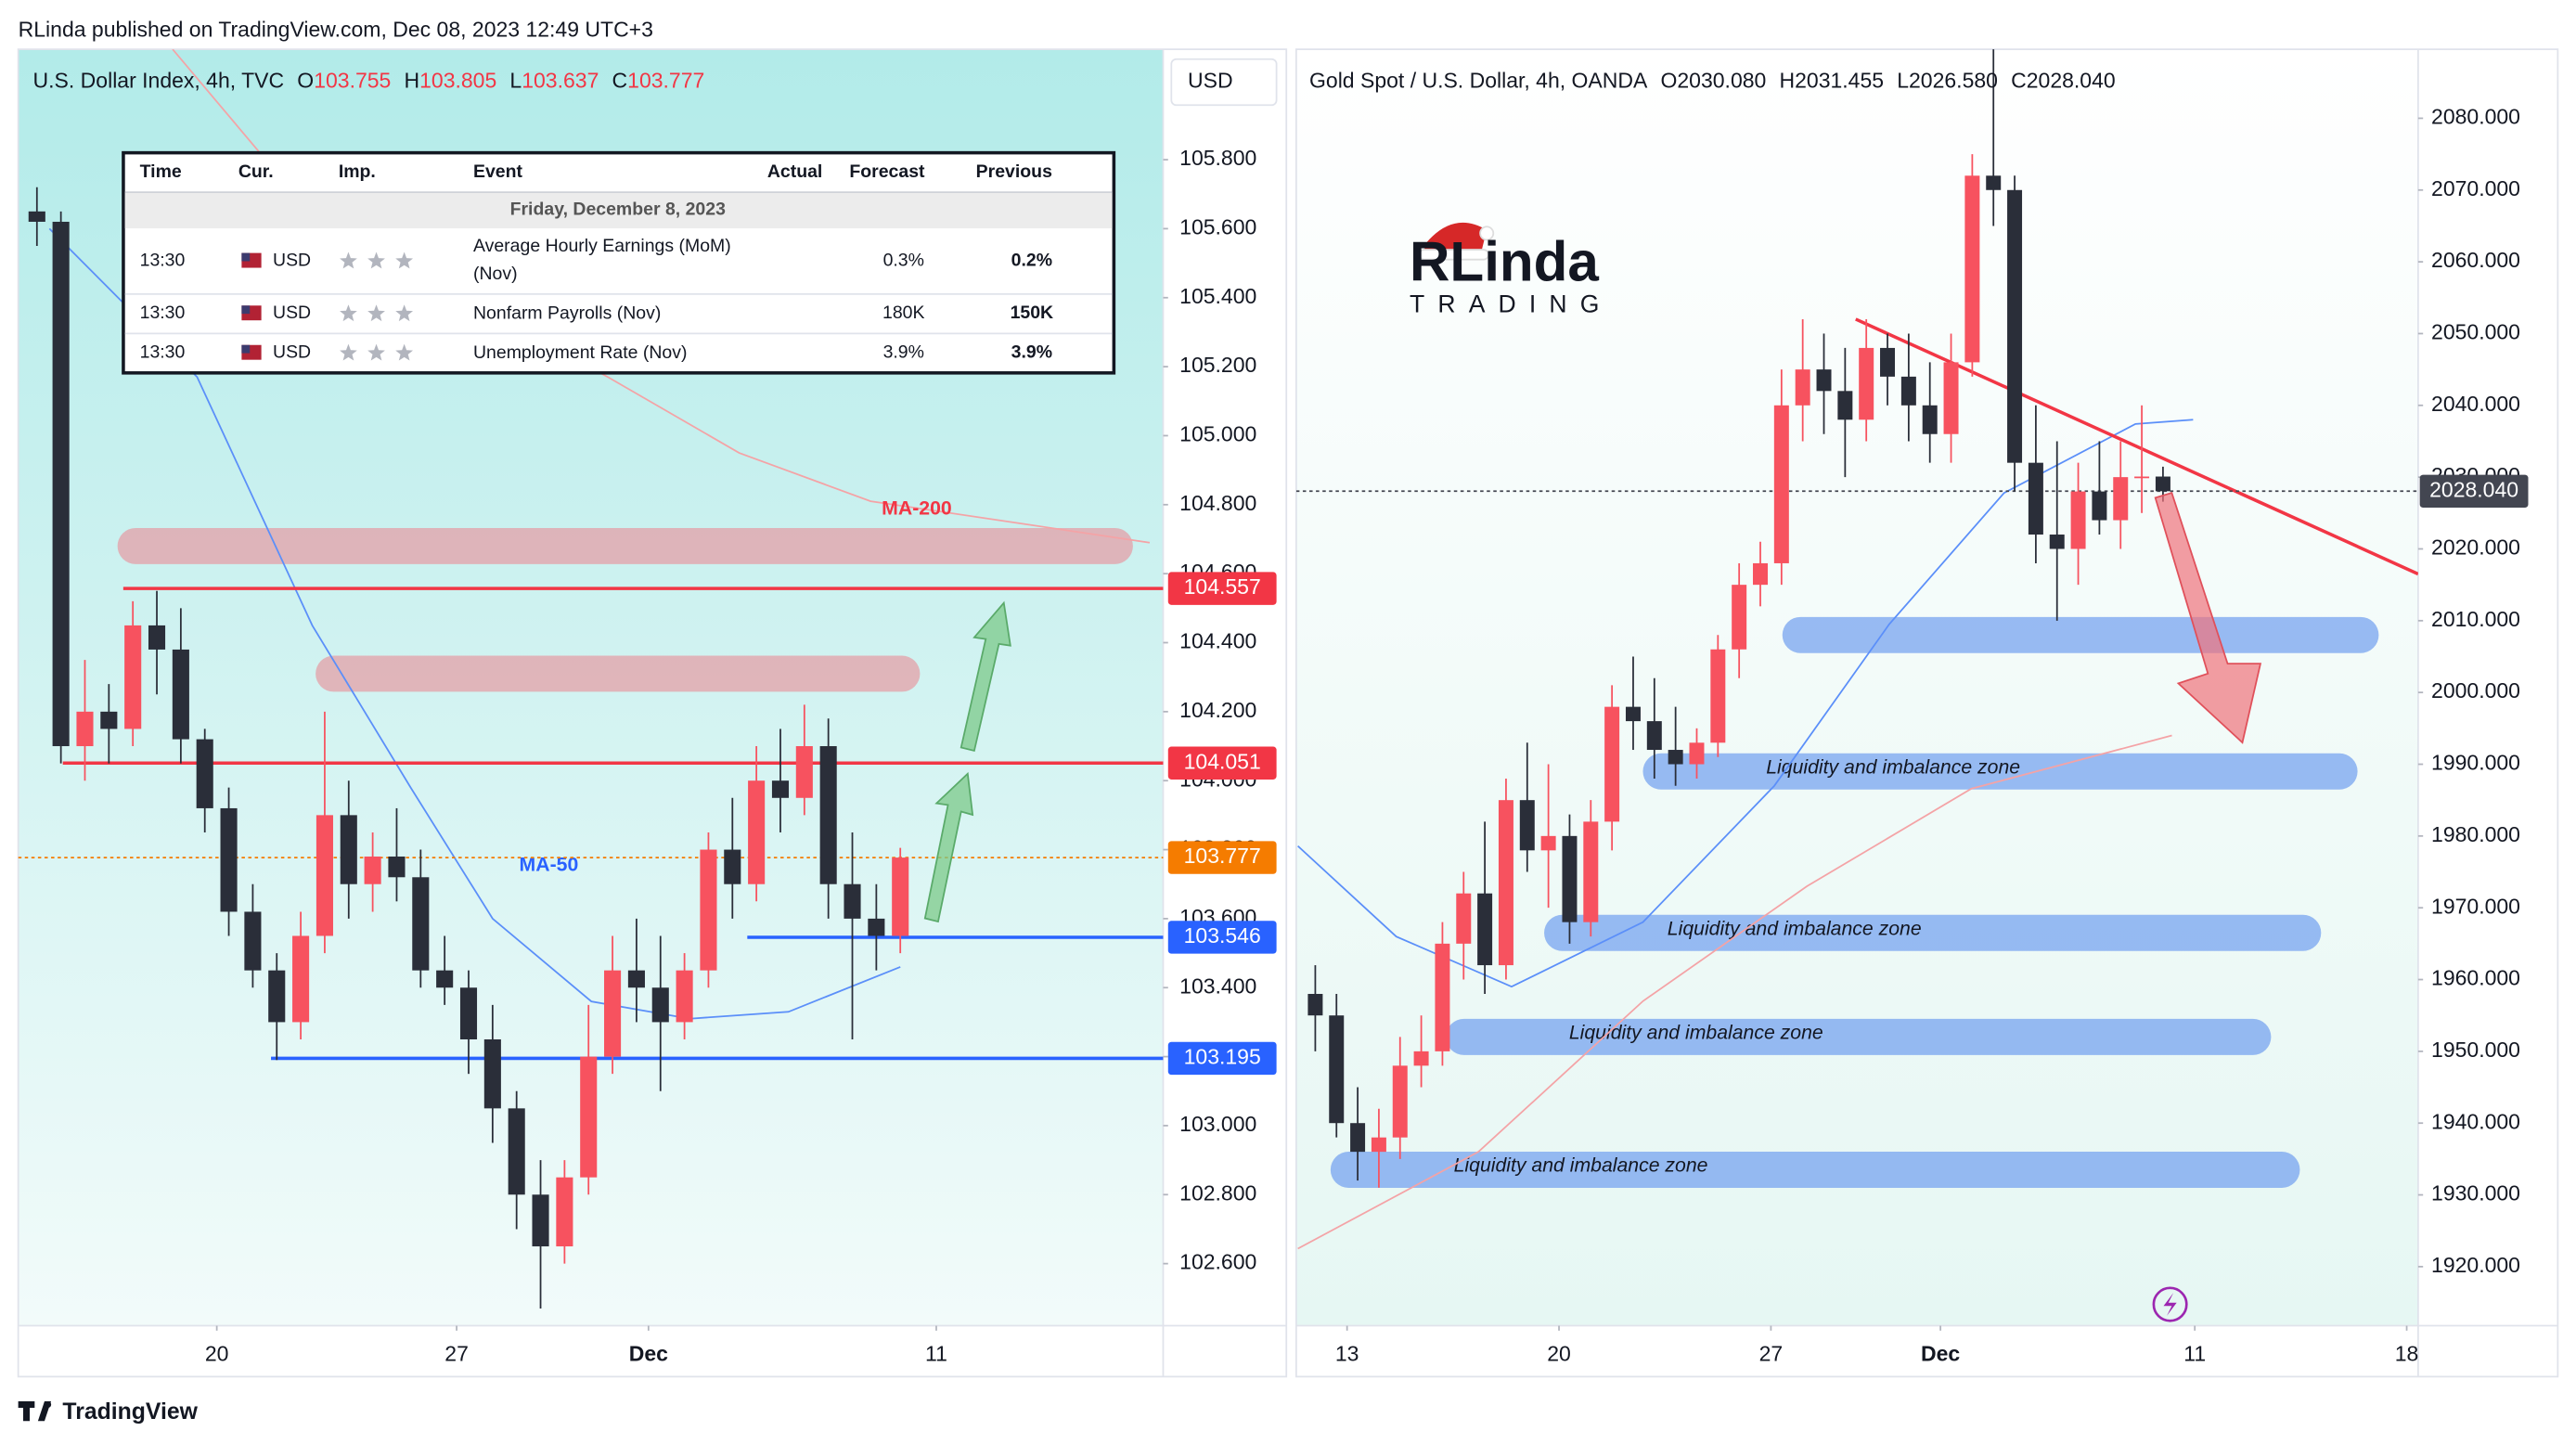 This screenshot has width=2576, height=1444. What do you see at coordinates (567, 313) in the screenshot?
I see `event-box: Nonfarm Payrolls (Nov)` at bounding box center [567, 313].